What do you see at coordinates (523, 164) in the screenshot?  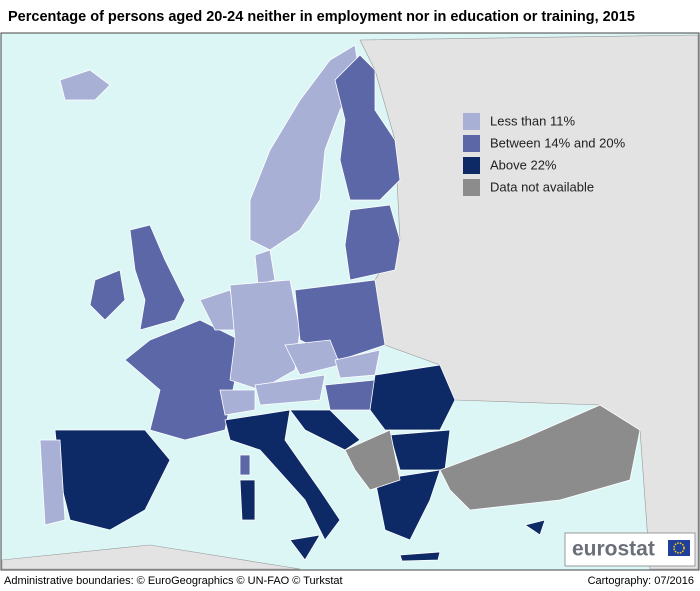 I see `legend-label: Above 22%` at bounding box center [523, 164].